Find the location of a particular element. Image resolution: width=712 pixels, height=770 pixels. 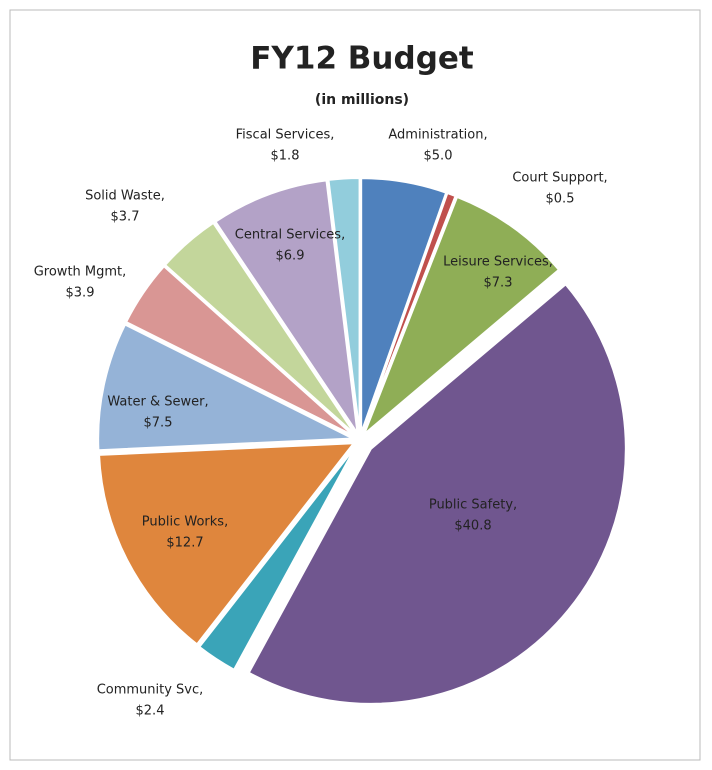

slice-value-label: $3.7 is located at coordinates (125, 217).